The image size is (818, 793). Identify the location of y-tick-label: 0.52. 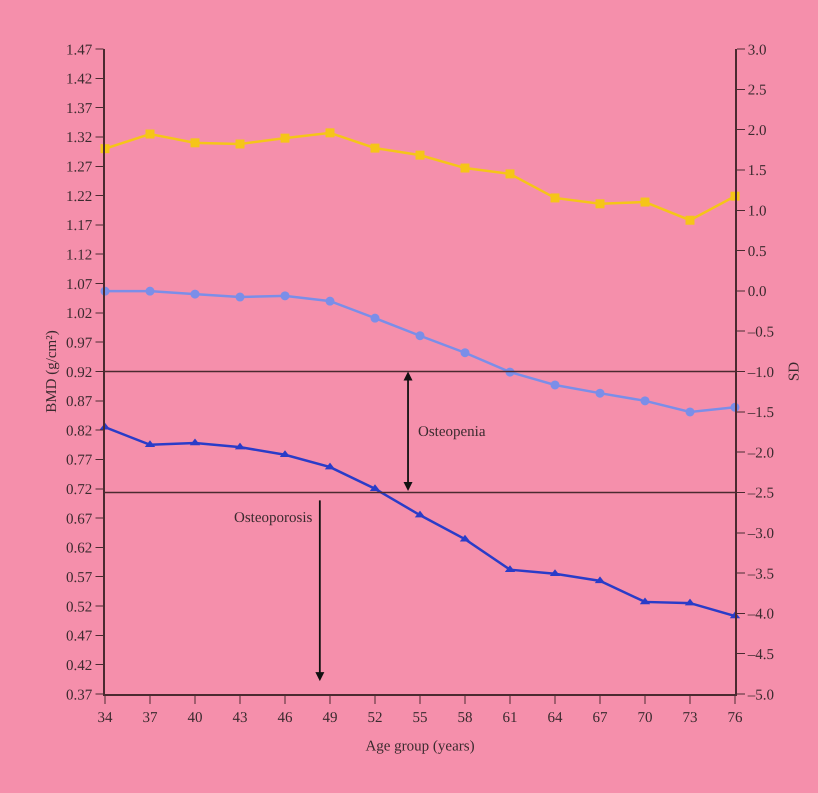
(79, 607).